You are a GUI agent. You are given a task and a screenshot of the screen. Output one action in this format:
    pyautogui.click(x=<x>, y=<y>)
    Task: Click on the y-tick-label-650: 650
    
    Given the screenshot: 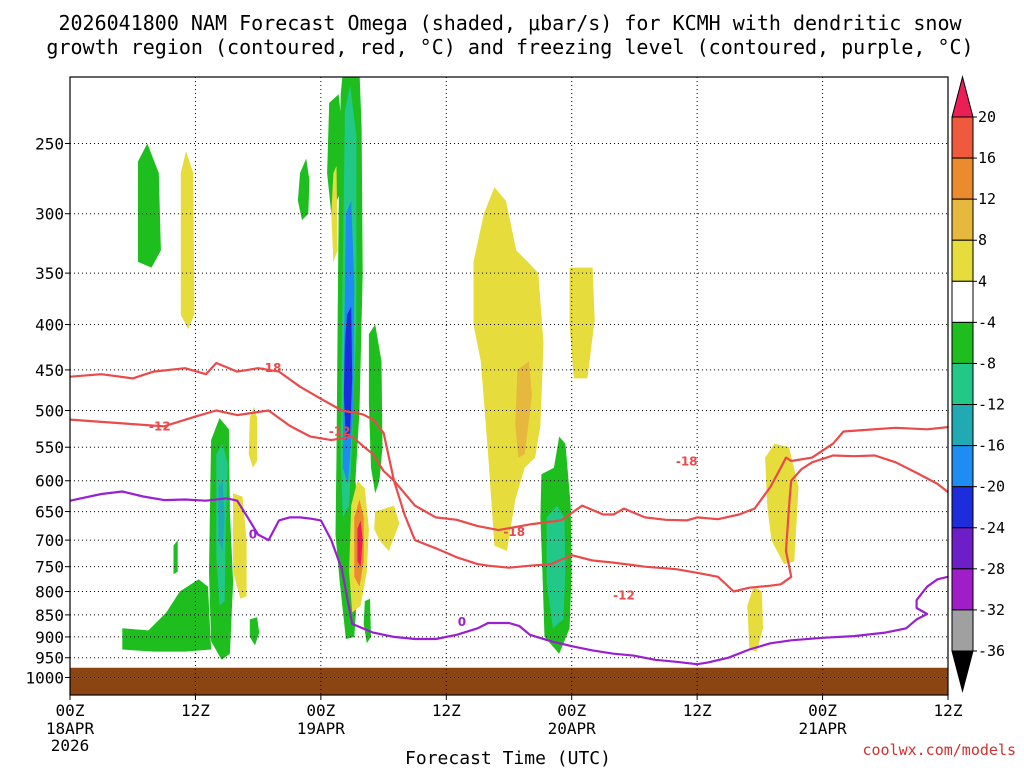 What is the action you would take?
    pyautogui.click(x=49, y=512)
    